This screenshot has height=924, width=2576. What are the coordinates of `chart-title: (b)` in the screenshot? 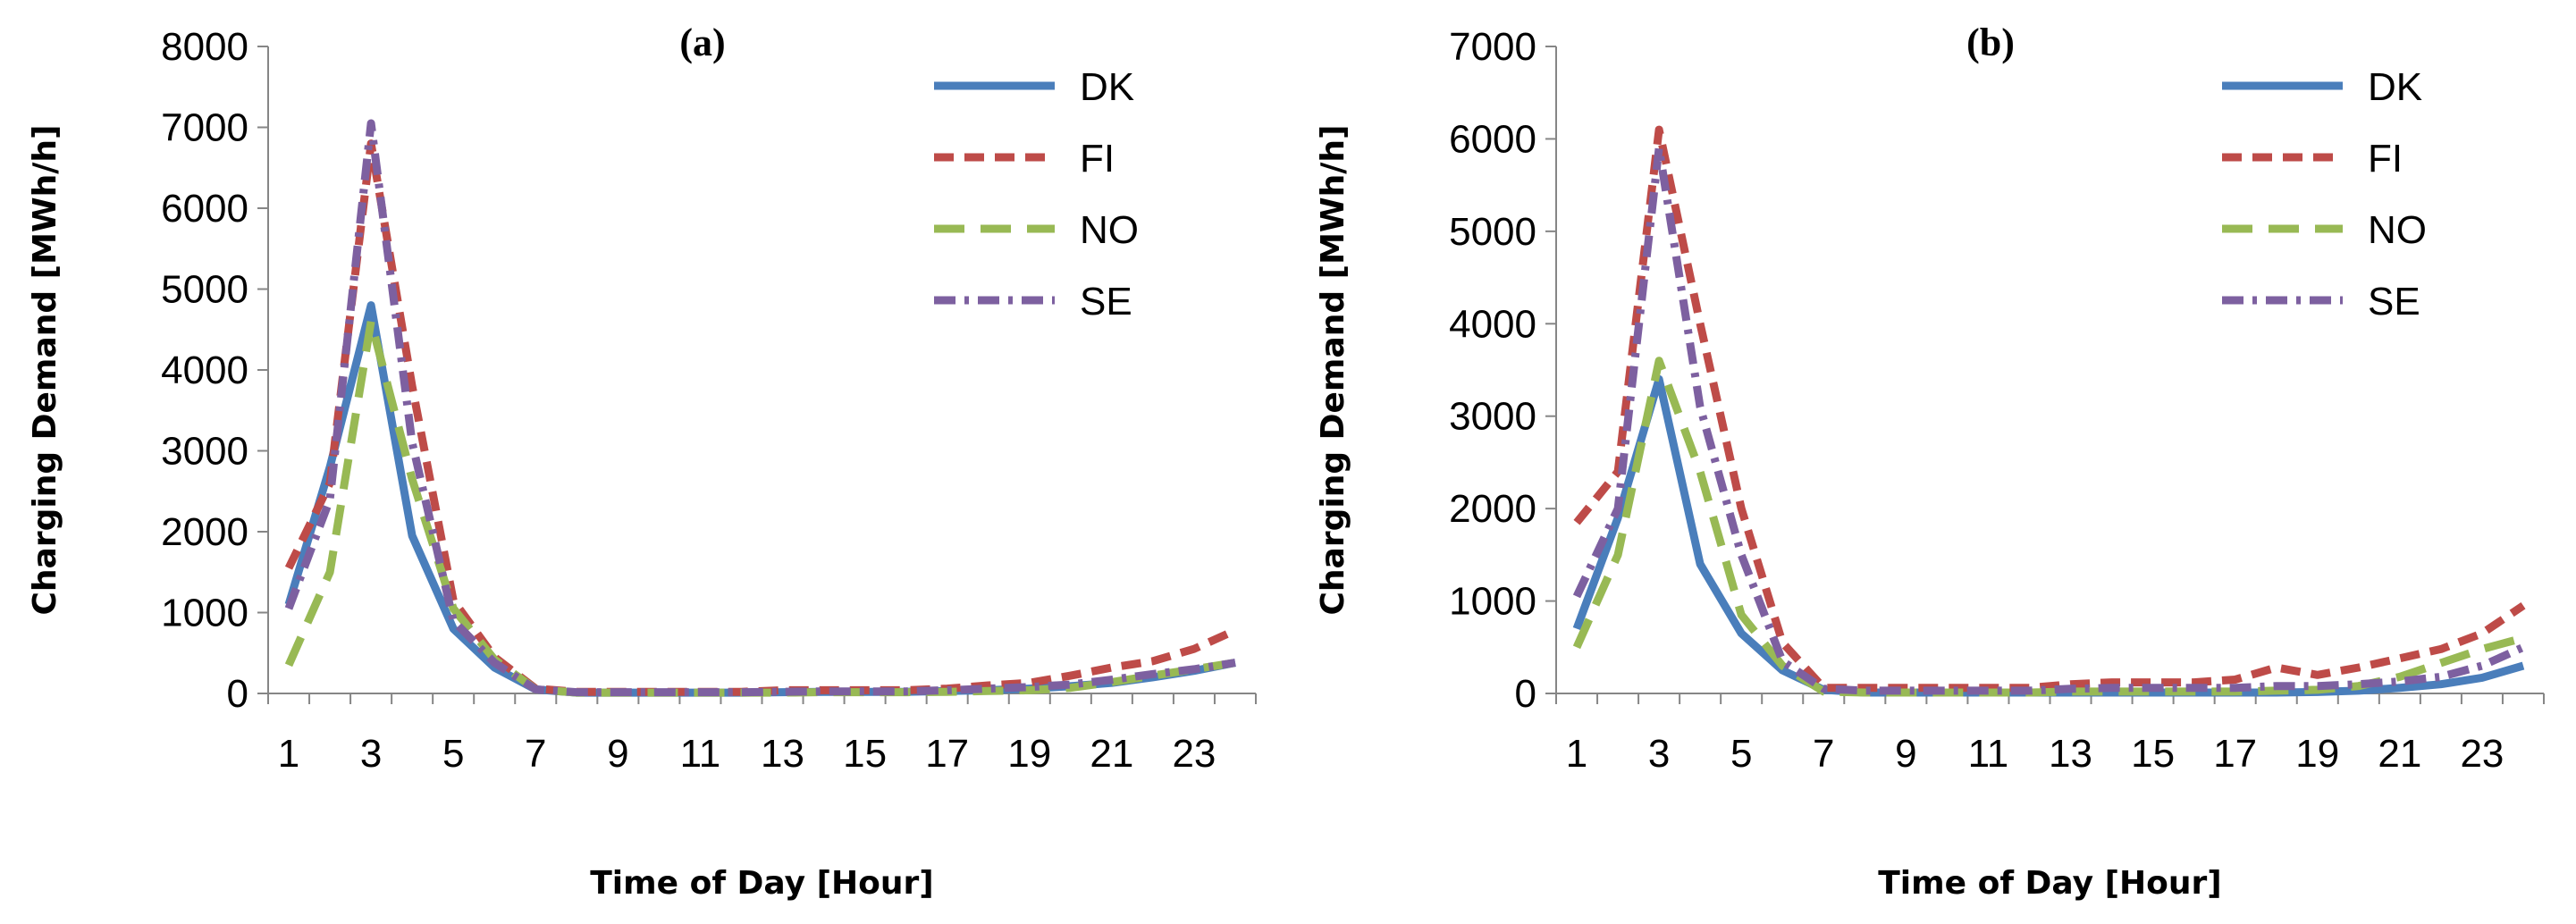 It's located at (1991, 42).